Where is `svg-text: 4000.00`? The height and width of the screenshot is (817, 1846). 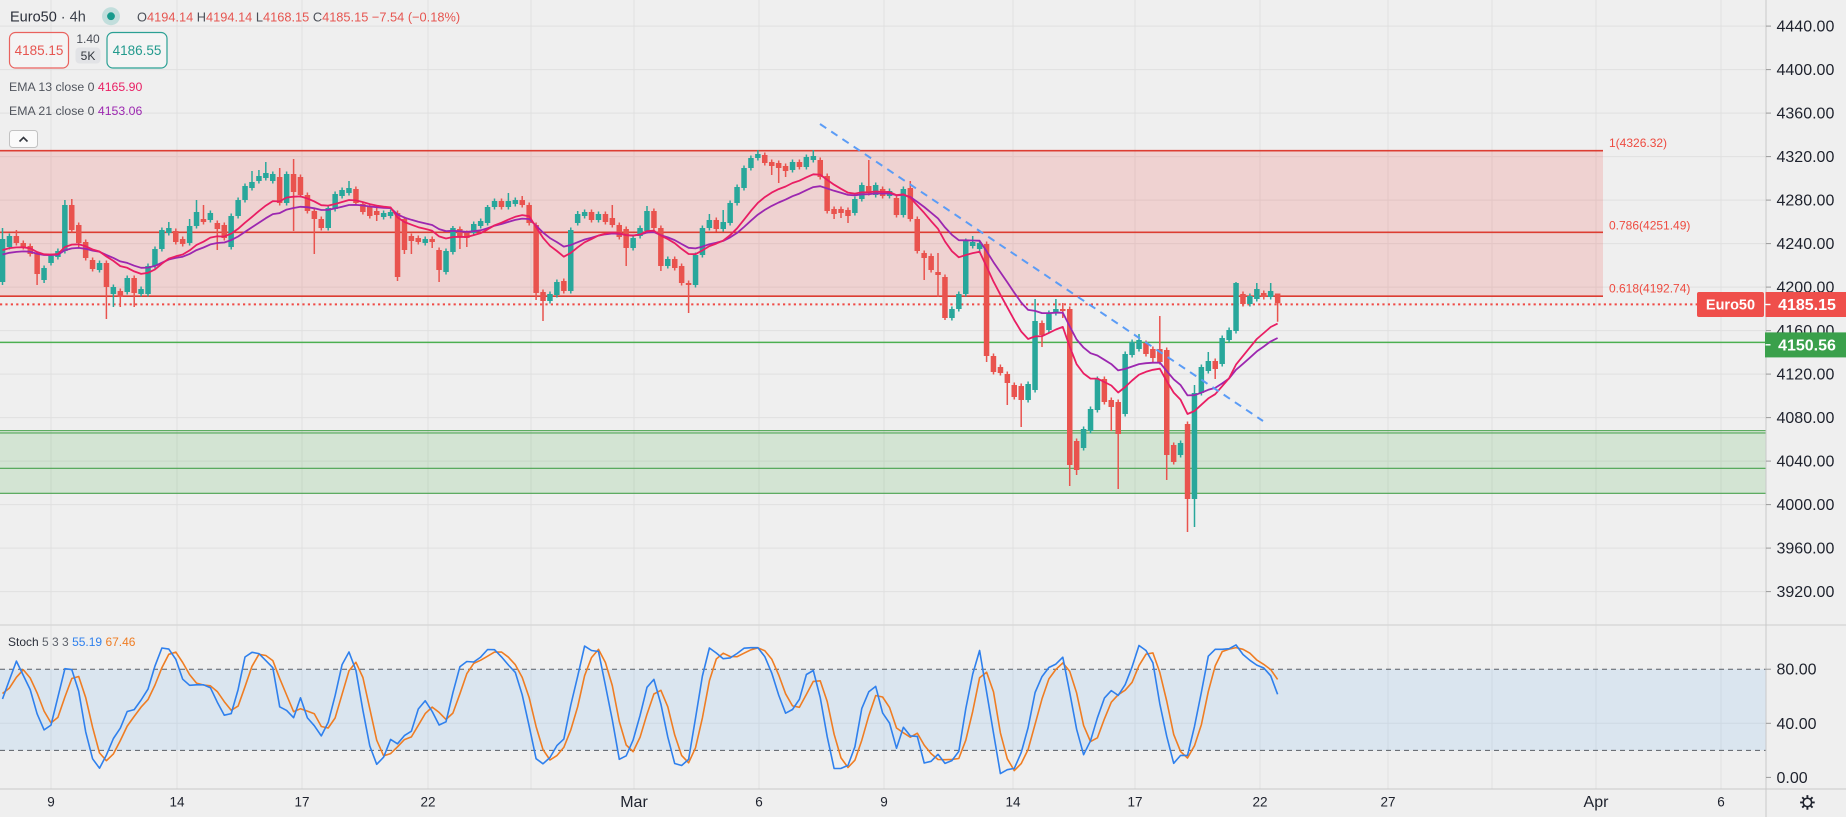 svg-text: 4000.00 is located at coordinates (1806, 505).